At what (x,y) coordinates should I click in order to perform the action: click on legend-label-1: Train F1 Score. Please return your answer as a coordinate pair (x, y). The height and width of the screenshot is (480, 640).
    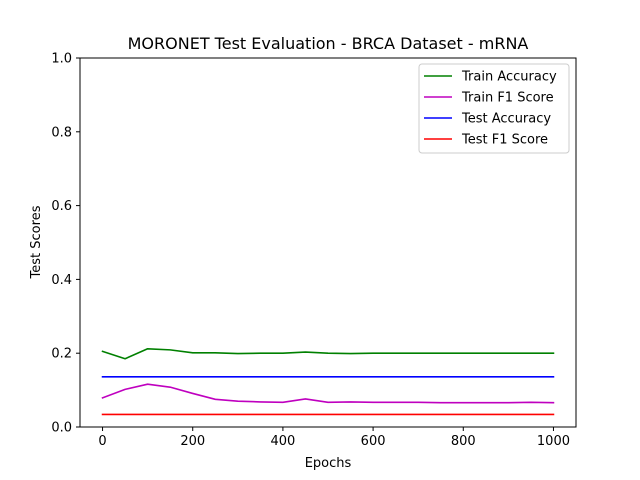
    Looking at the image, I should click on (507, 98).